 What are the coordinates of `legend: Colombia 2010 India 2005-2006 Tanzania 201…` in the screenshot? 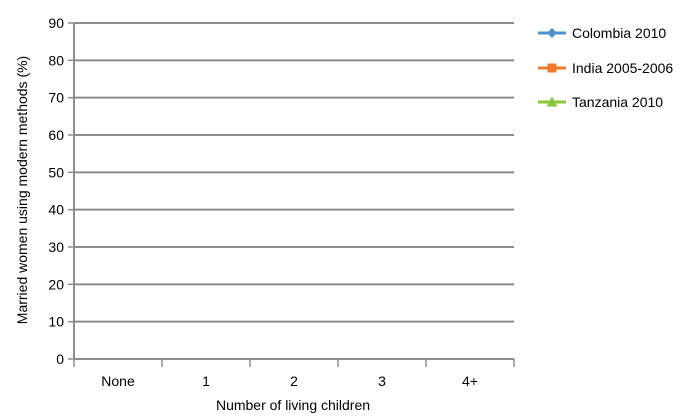 It's located at (605, 67).